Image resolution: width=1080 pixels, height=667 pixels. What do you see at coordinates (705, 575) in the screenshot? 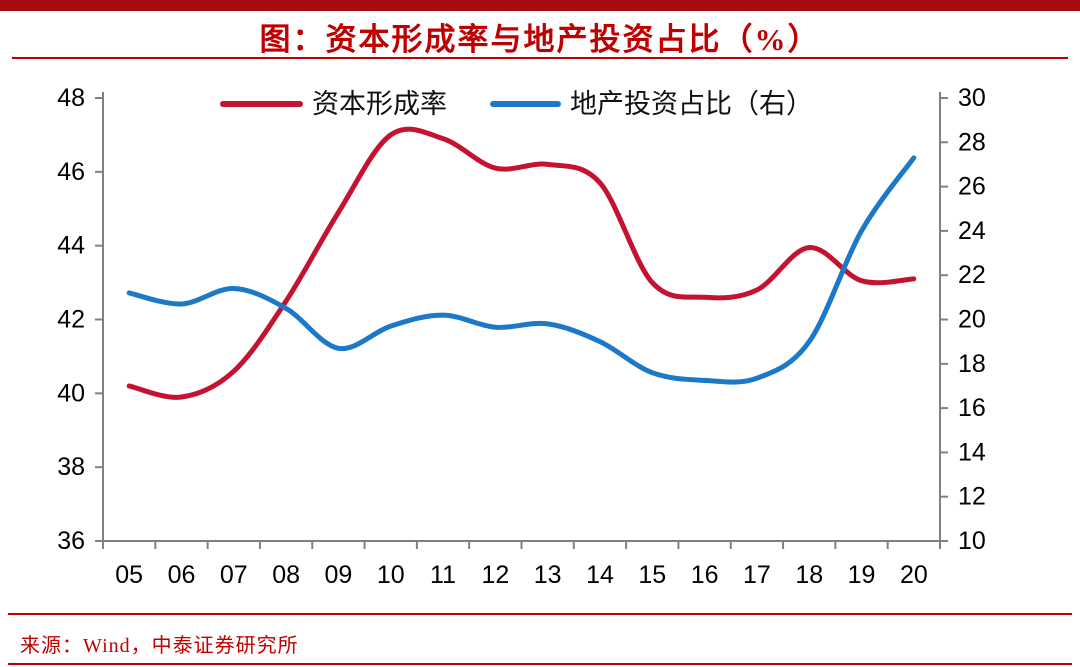
I see `x-axis-label: 16` at bounding box center [705, 575].